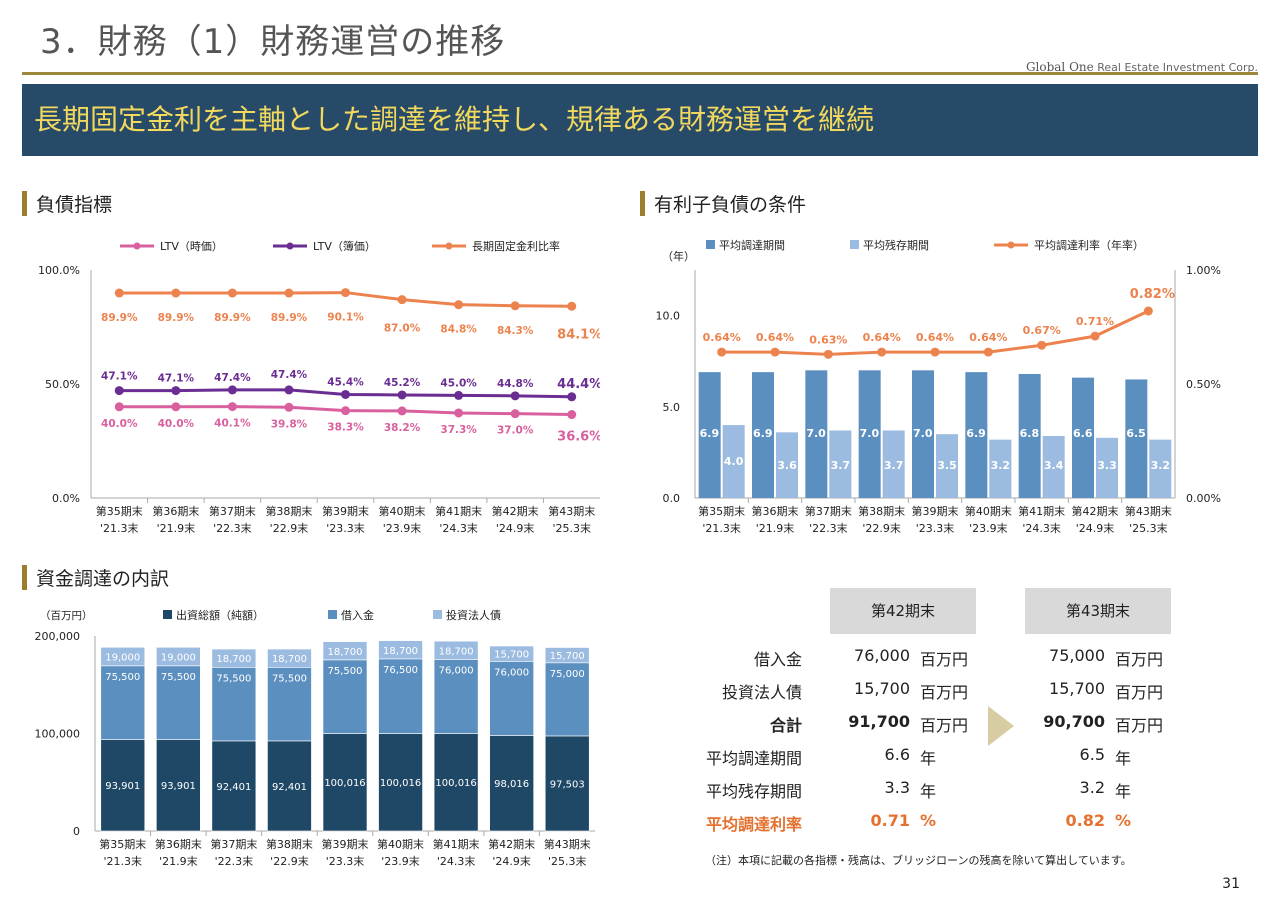  Describe the element at coordinates (345, 318) in the screenshot. I see `data-label: 90.1%` at that location.